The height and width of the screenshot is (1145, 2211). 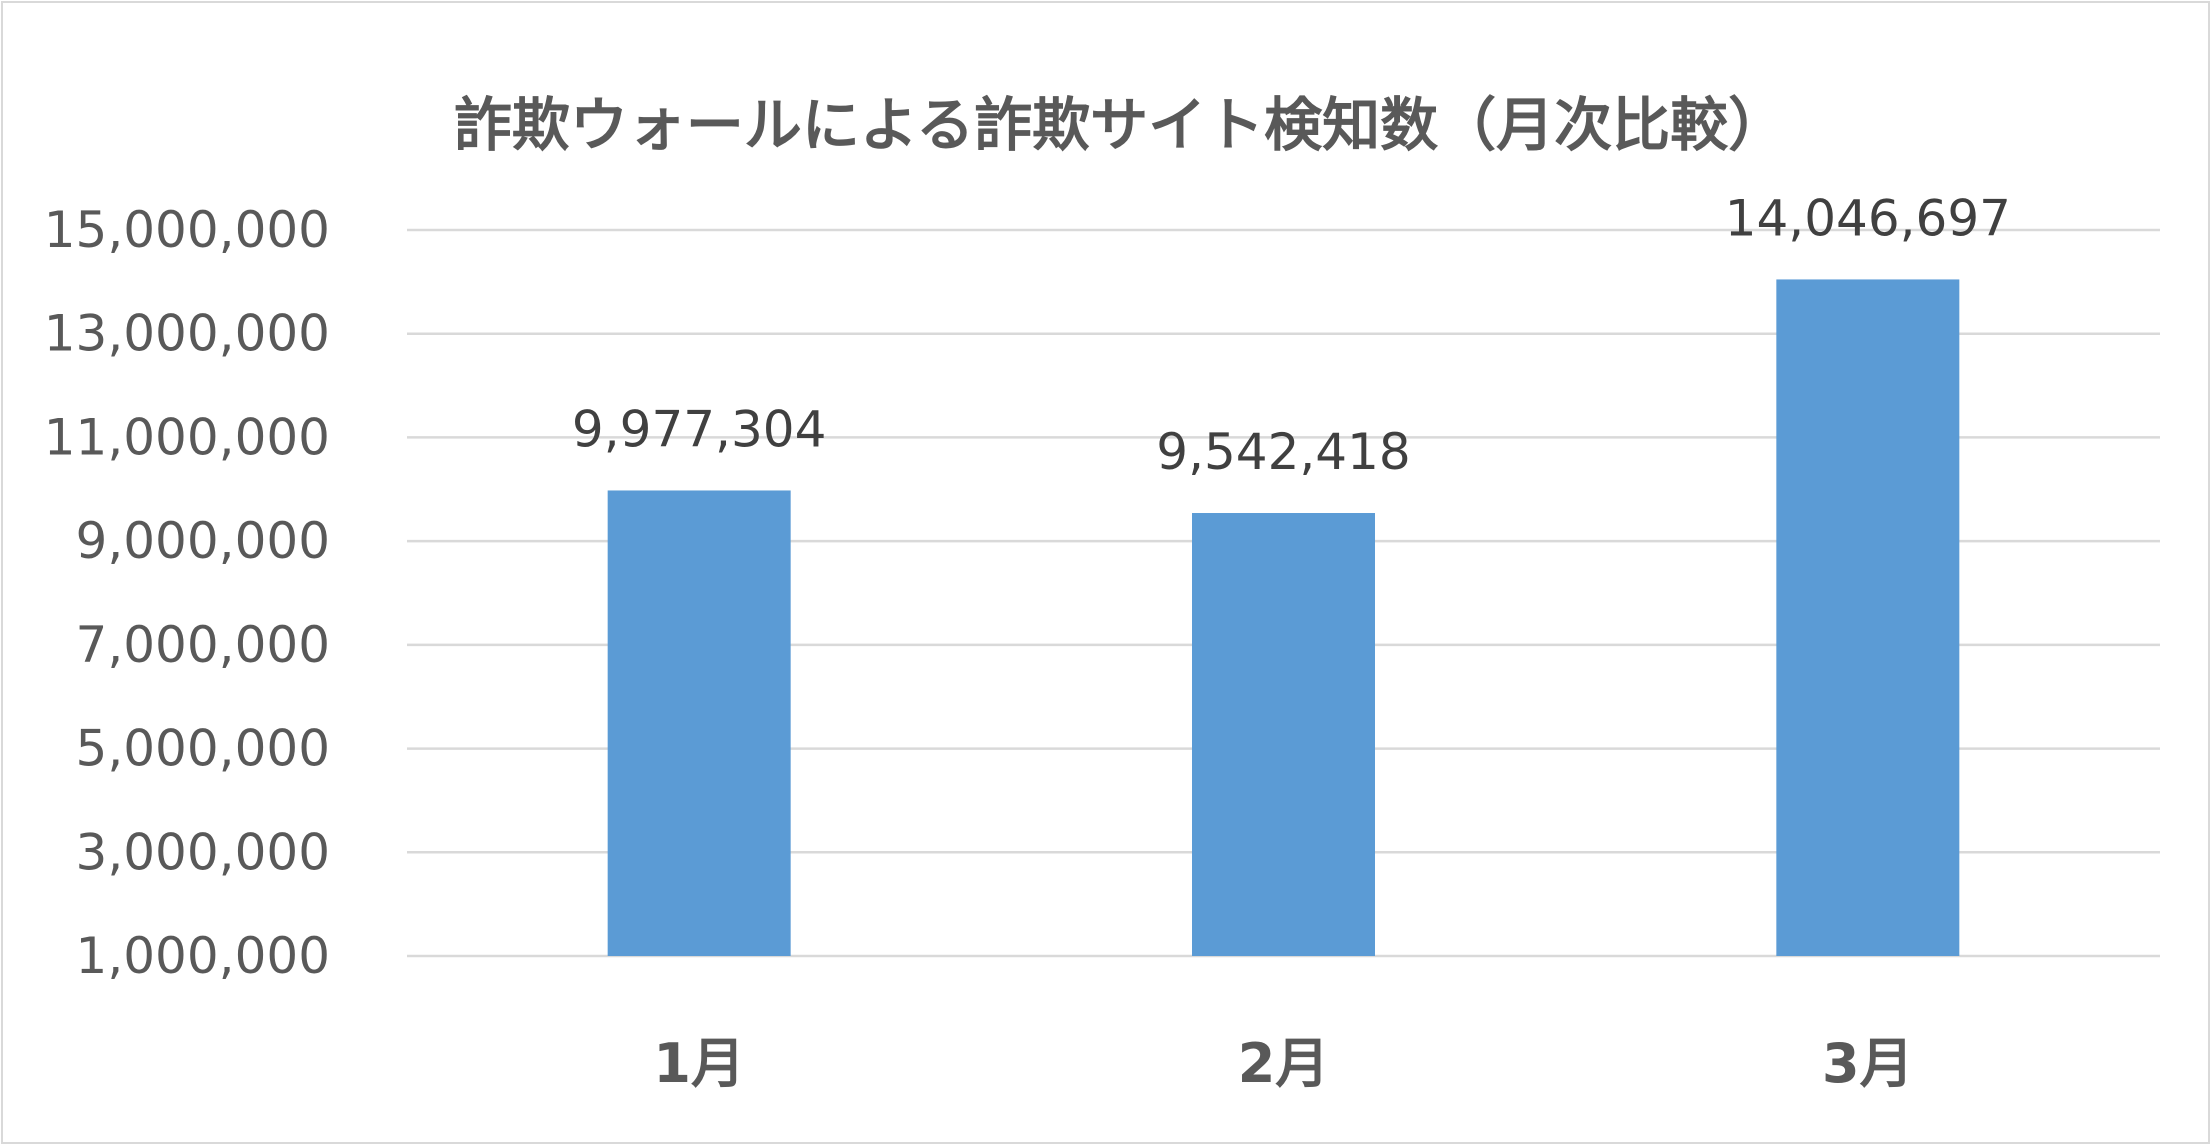 What do you see at coordinates (1868, 218) in the screenshot?
I see `data-label: 14,046,697` at bounding box center [1868, 218].